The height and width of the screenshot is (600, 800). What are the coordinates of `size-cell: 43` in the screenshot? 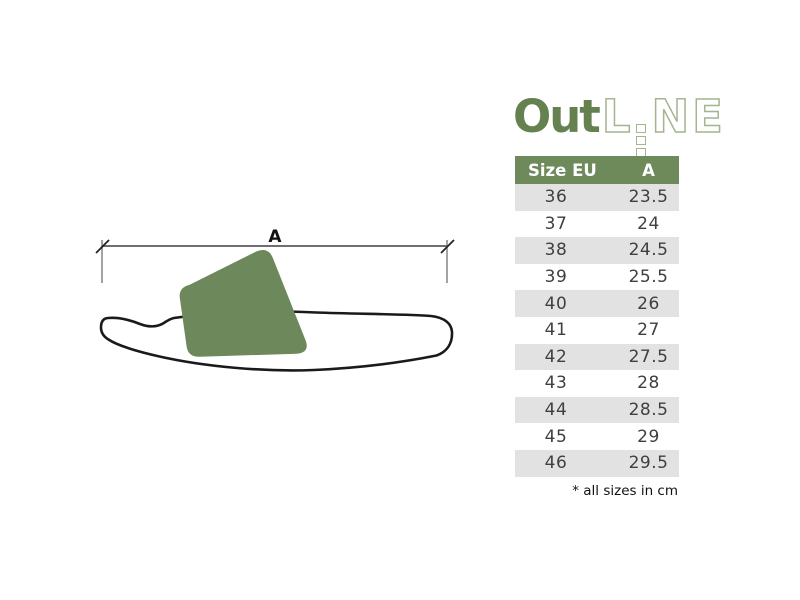 It's located at (556, 383).